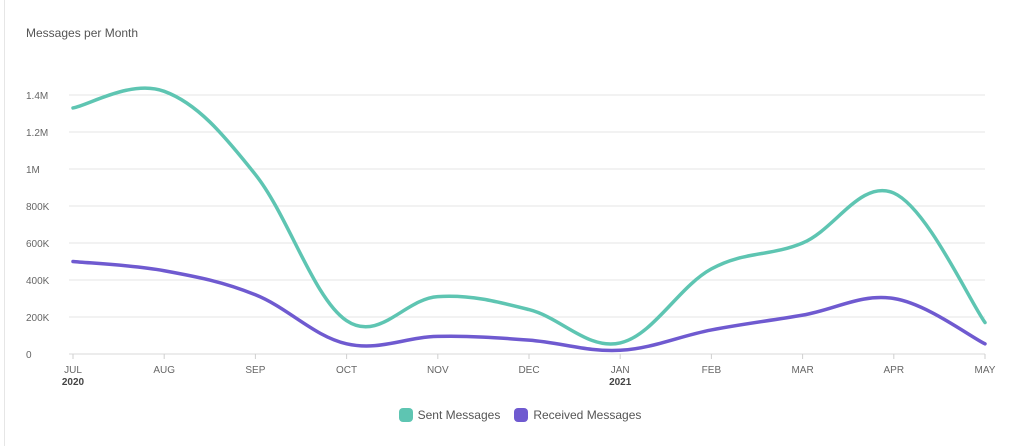  What do you see at coordinates (38, 207) in the screenshot?
I see `y-tick-label-4: 800K` at bounding box center [38, 207].